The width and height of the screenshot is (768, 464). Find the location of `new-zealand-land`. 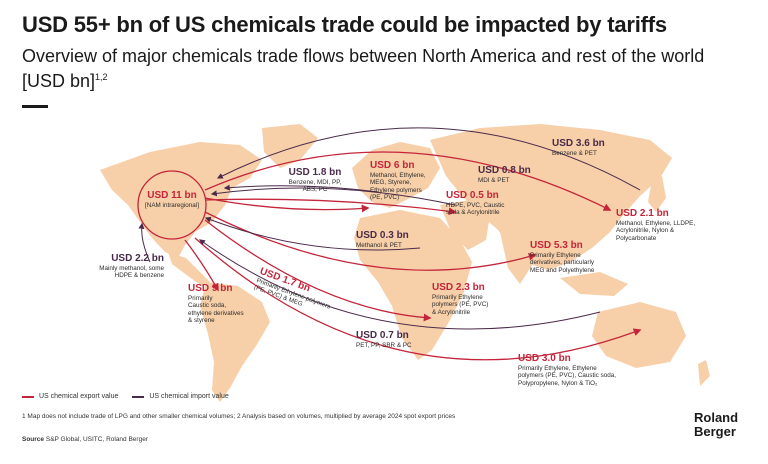

new-zealand-land is located at coordinates (704, 373).